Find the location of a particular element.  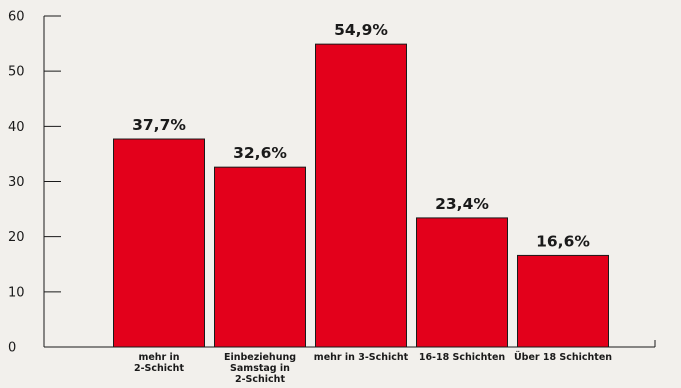

data-label: 54,9% is located at coordinates (361, 30).